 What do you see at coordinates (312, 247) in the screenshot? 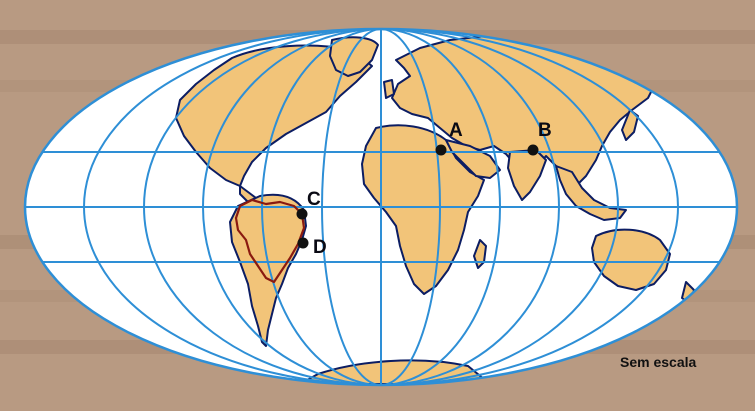
I see `map-point-d: D` at bounding box center [312, 247].